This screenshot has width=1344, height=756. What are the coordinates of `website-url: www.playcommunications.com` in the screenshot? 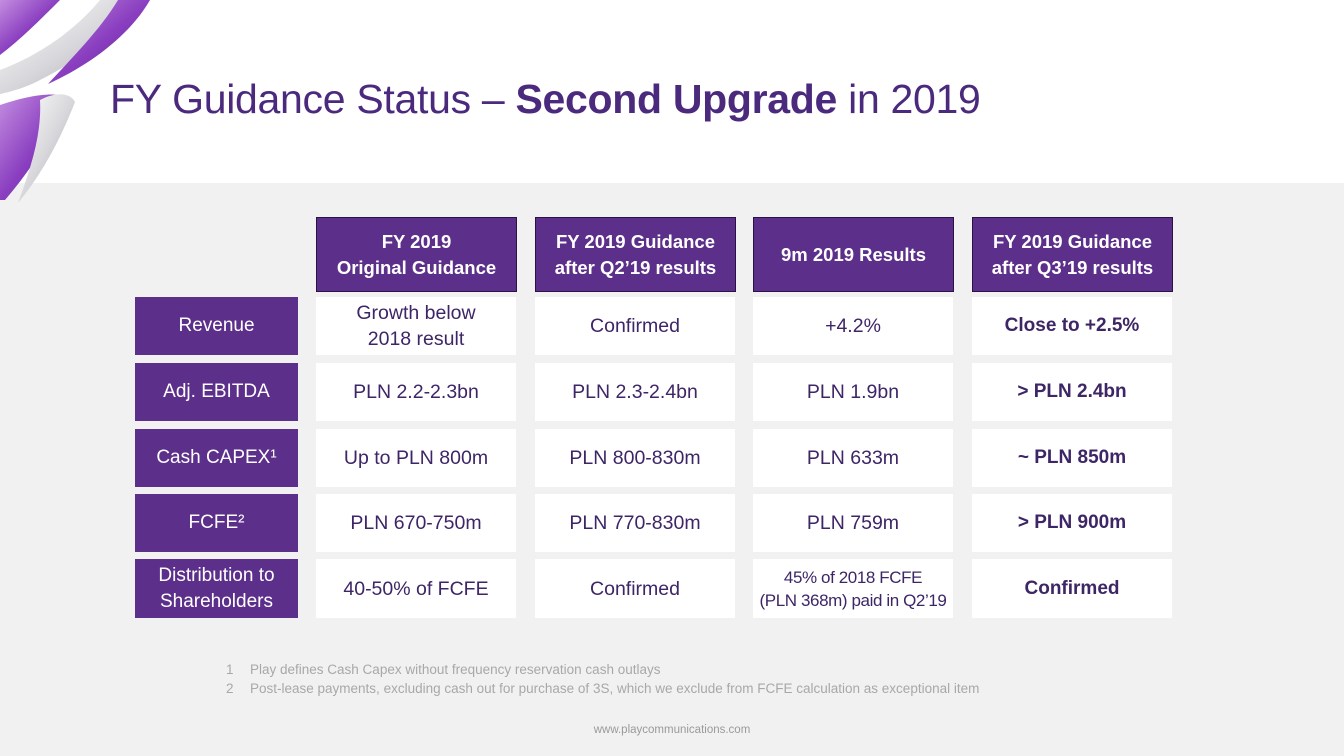 It's located at (672, 730).